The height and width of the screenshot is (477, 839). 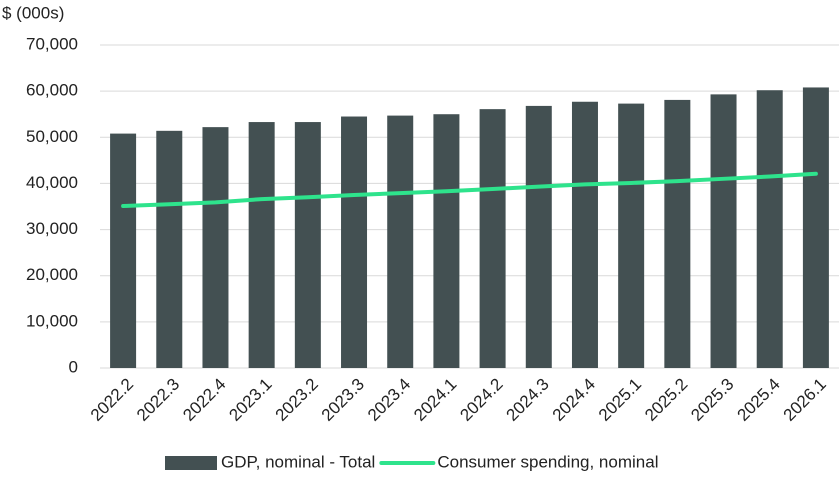 What do you see at coordinates (666, 400) in the screenshot?
I see `x-tick-label: 2025.2` at bounding box center [666, 400].